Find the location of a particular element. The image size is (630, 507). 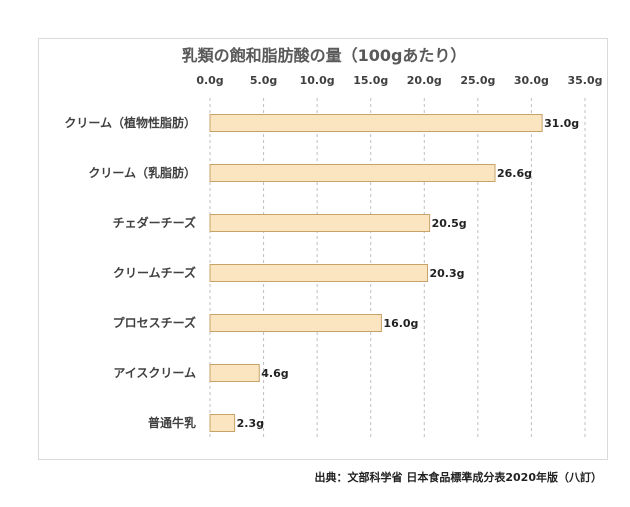

category-label: 普通牛乳 is located at coordinates (172, 422).